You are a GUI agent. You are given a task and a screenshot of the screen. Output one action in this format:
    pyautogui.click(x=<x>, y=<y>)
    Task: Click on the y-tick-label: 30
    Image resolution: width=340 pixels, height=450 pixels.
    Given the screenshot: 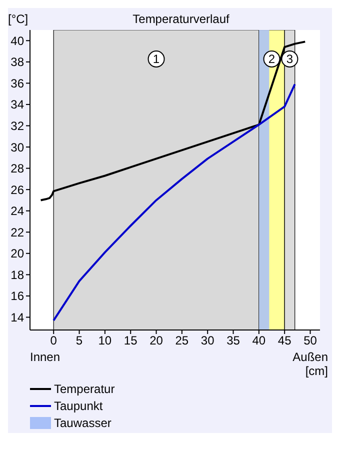 What is the action you would take?
    pyautogui.click(x=17, y=147)
    